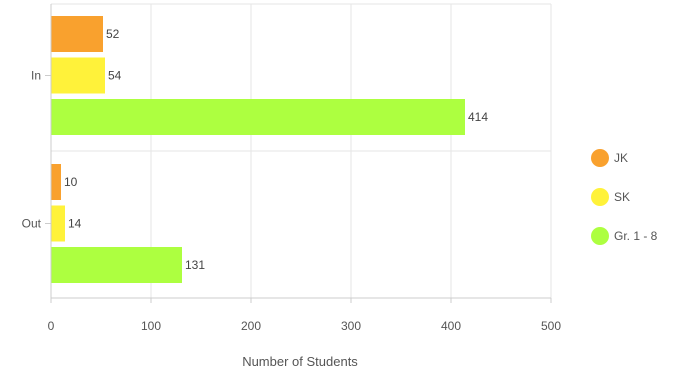 This screenshot has height=375, width=684. I want to click on x-tick-label: 100, so click(151, 326).